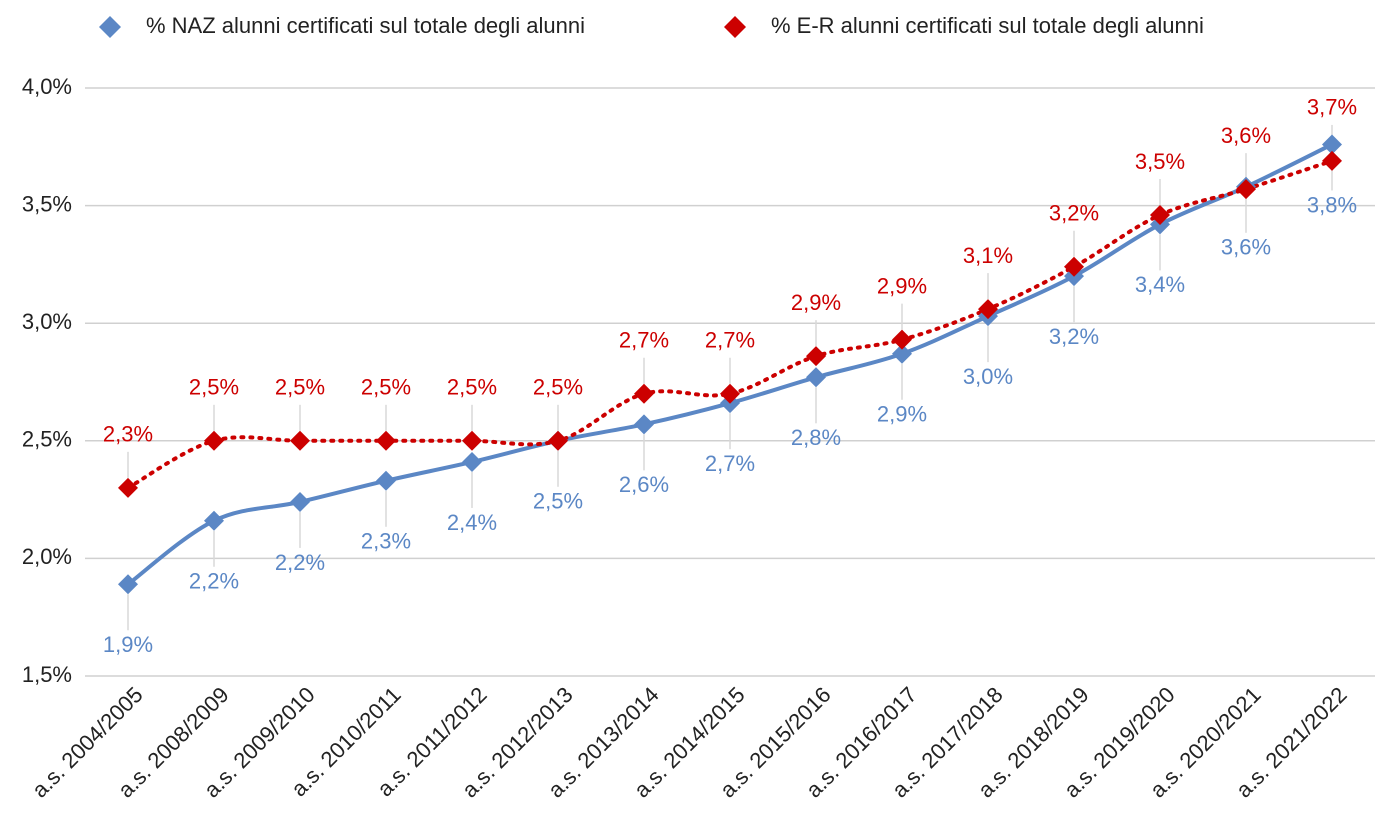 This screenshot has height=830, width=1375. What do you see at coordinates (47, 674) in the screenshot?
I see `y-tick-label: 1,5%` at bounding box center [47, 674].